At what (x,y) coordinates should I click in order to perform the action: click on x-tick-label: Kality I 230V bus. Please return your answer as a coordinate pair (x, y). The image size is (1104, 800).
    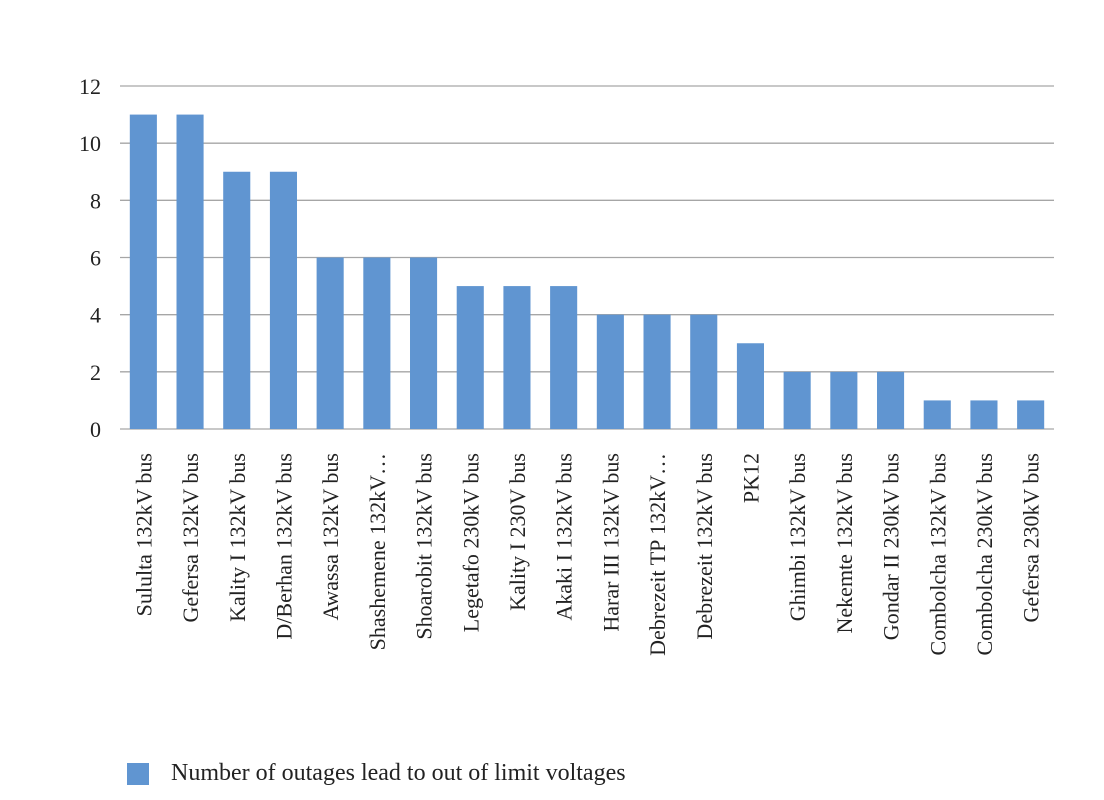
    Looking at the image, I should click on (517, 532).